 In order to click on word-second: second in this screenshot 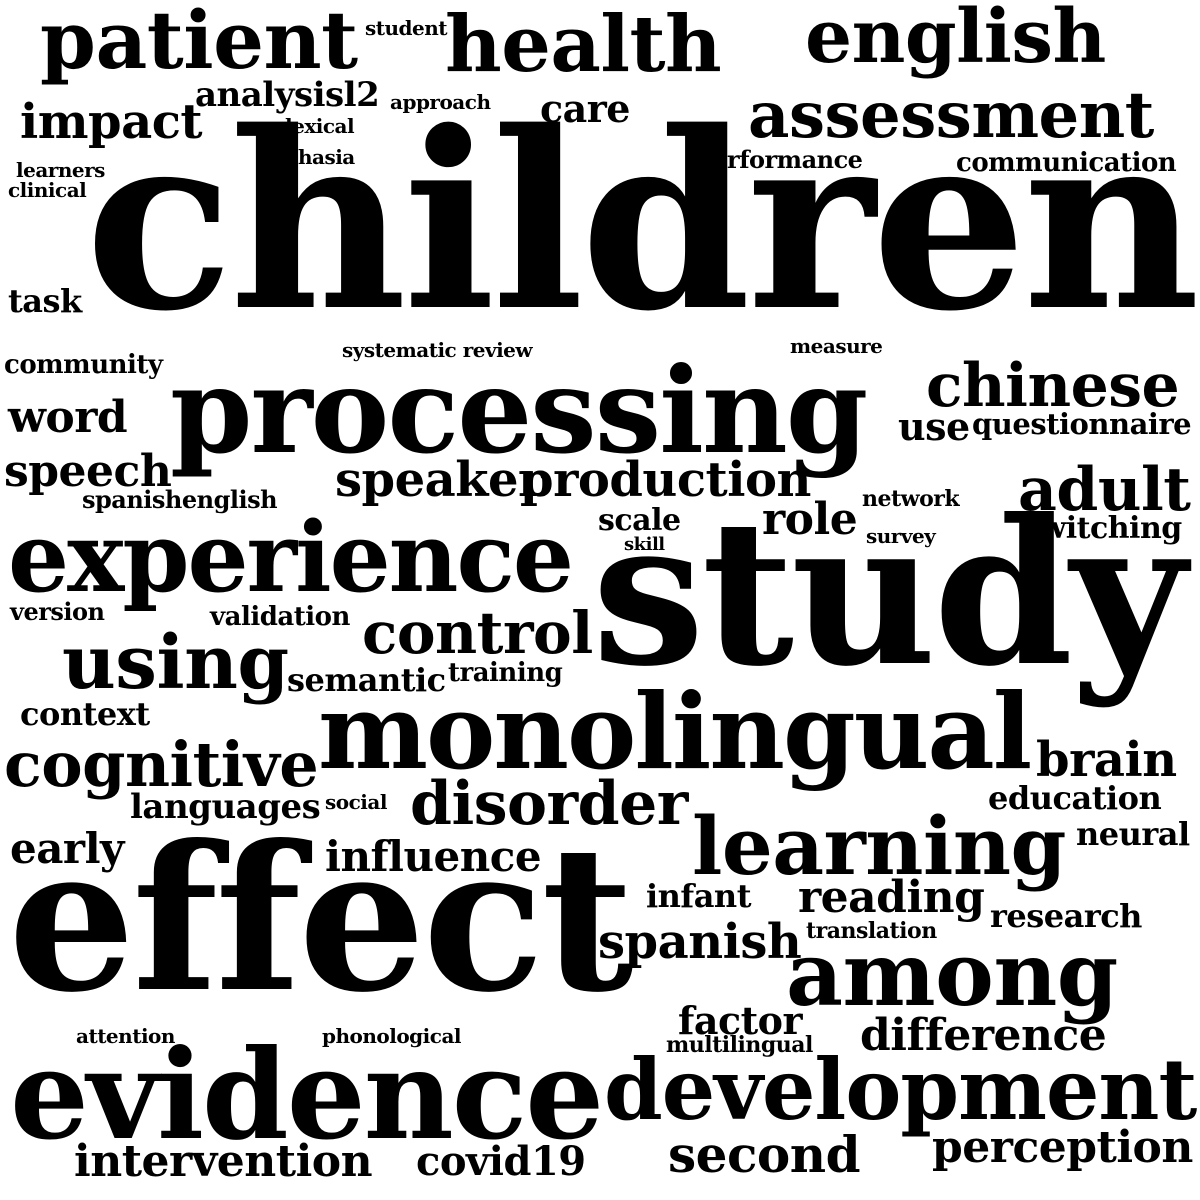, I will do `click(764, 1154)`.